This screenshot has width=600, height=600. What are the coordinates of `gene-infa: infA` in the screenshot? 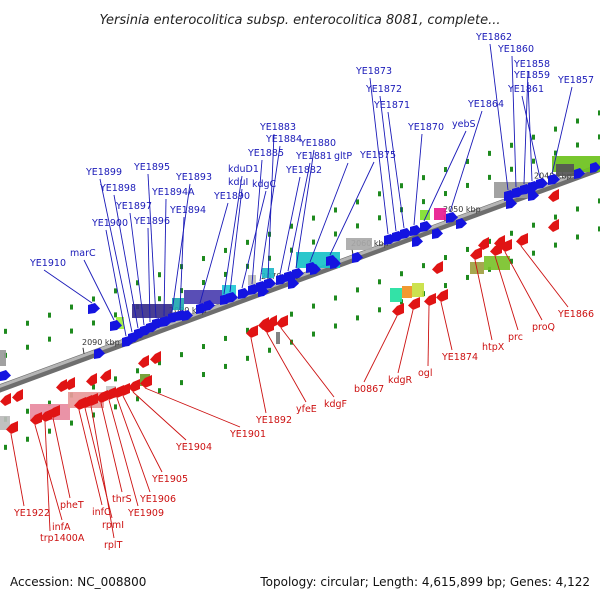 It's located at (50, 472).